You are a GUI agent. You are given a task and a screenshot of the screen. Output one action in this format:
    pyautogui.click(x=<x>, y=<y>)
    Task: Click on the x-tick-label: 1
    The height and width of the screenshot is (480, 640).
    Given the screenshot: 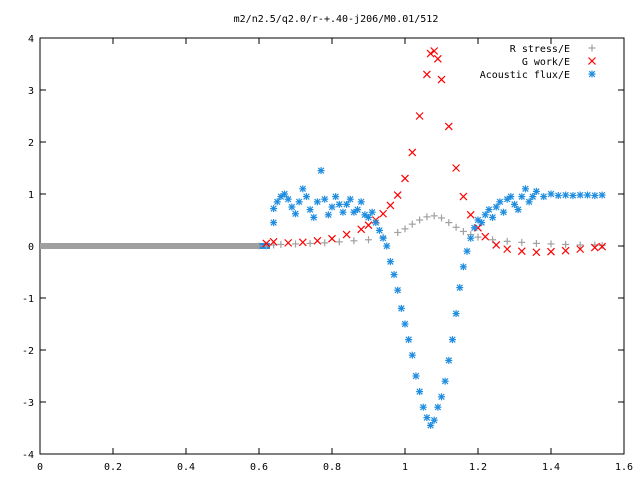 What is the action you would take?
    pyautogui.click(x=405, y=467)
    